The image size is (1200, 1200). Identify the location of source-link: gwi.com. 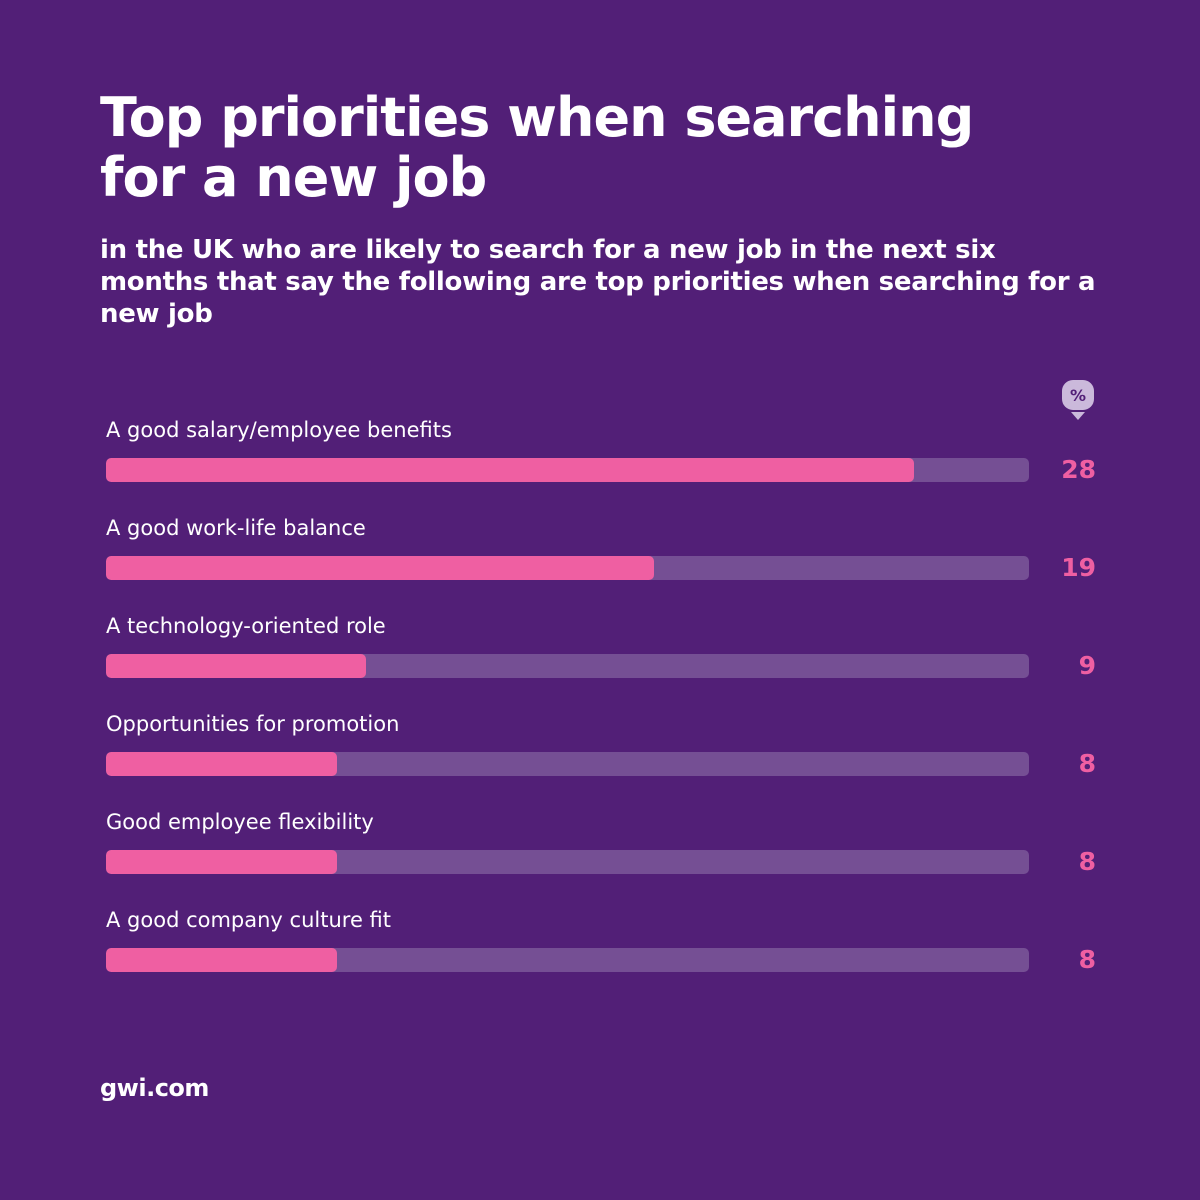
(154, 1088).